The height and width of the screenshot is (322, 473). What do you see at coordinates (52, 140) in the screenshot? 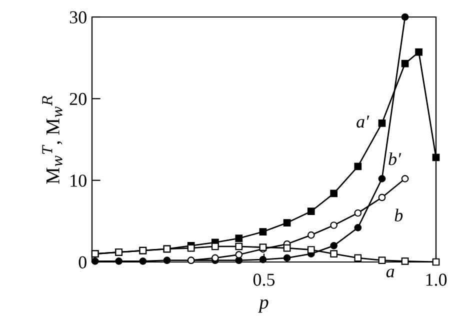
I see `y-axis-title: M$_{w}$$^{T}$, M$_{w}$$^{R}$` at bounding box center [52, 140].